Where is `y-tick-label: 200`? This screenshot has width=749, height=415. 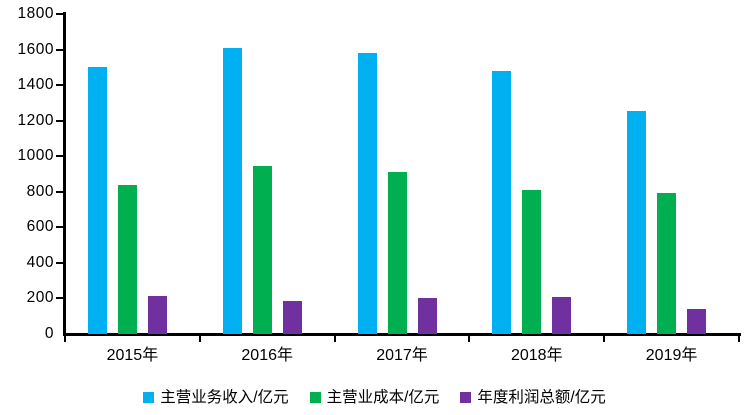
y-tick-label: 200 is located at coordinates (40, 298).